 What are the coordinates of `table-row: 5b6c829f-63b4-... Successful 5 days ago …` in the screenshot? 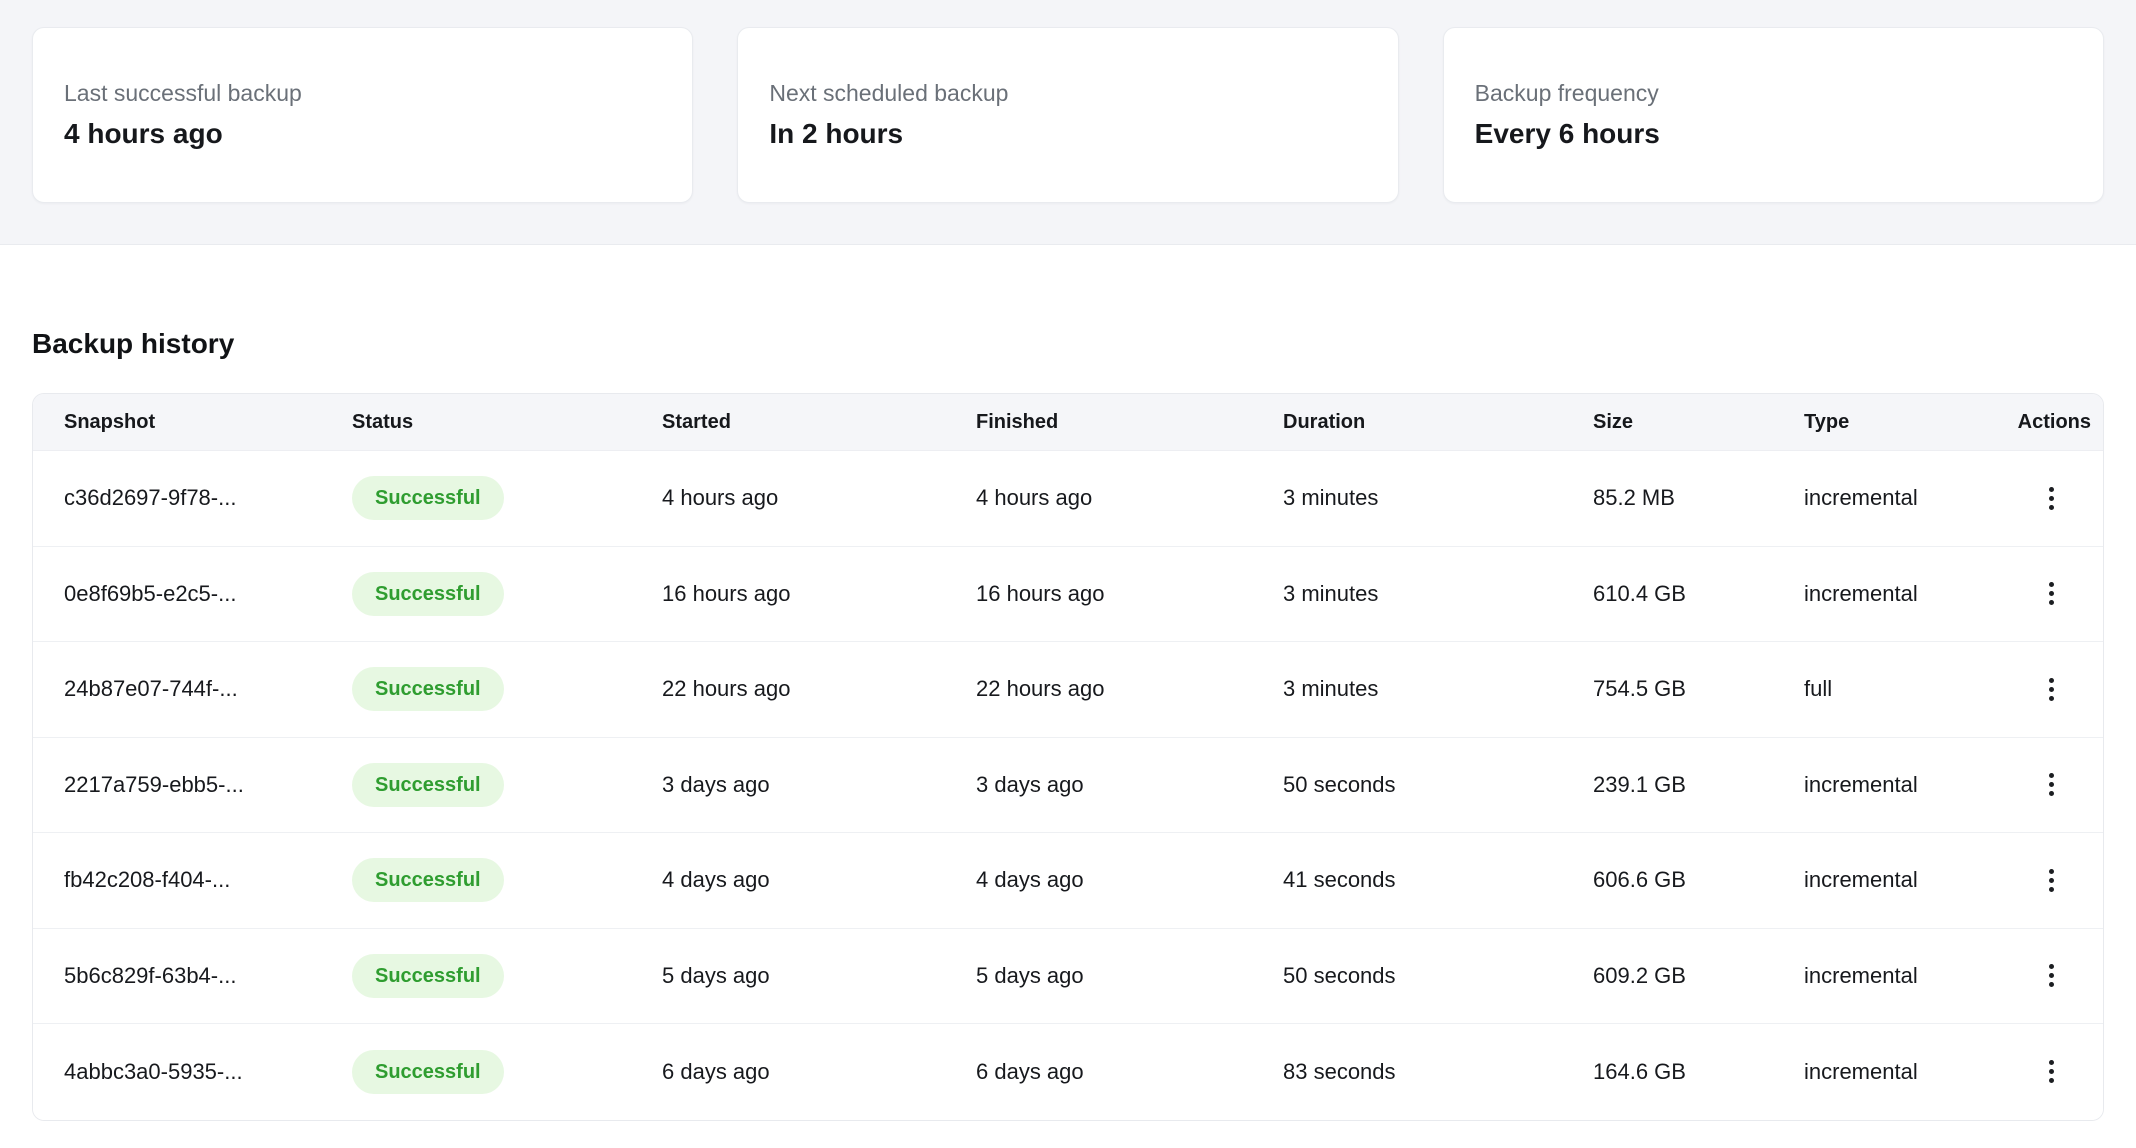 It's located at (1068, 976).